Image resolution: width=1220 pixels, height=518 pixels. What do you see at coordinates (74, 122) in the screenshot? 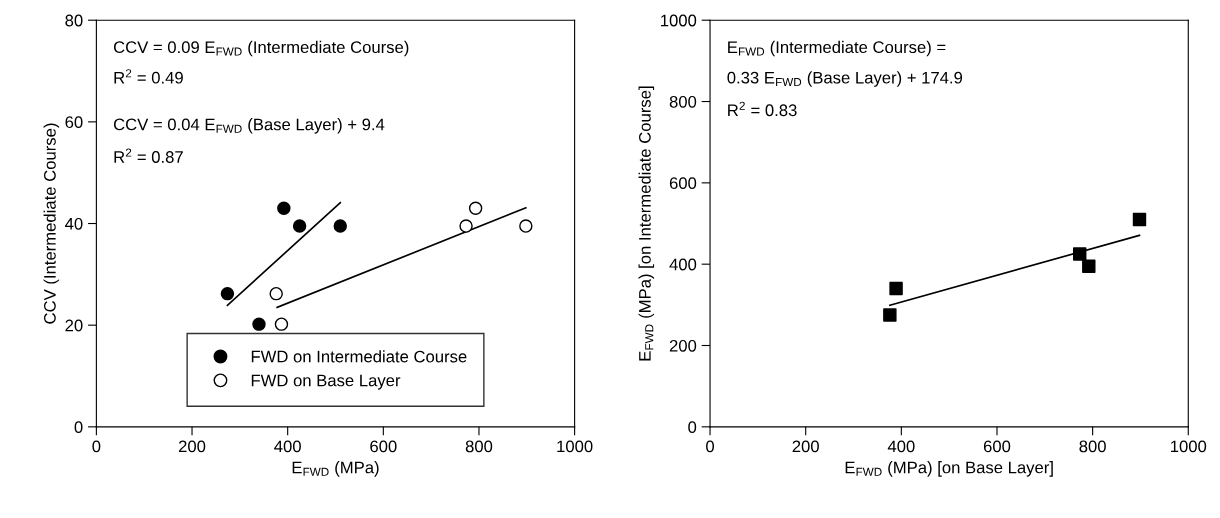
I see `y-tick-label: 60` at bounding box center [74, 122].